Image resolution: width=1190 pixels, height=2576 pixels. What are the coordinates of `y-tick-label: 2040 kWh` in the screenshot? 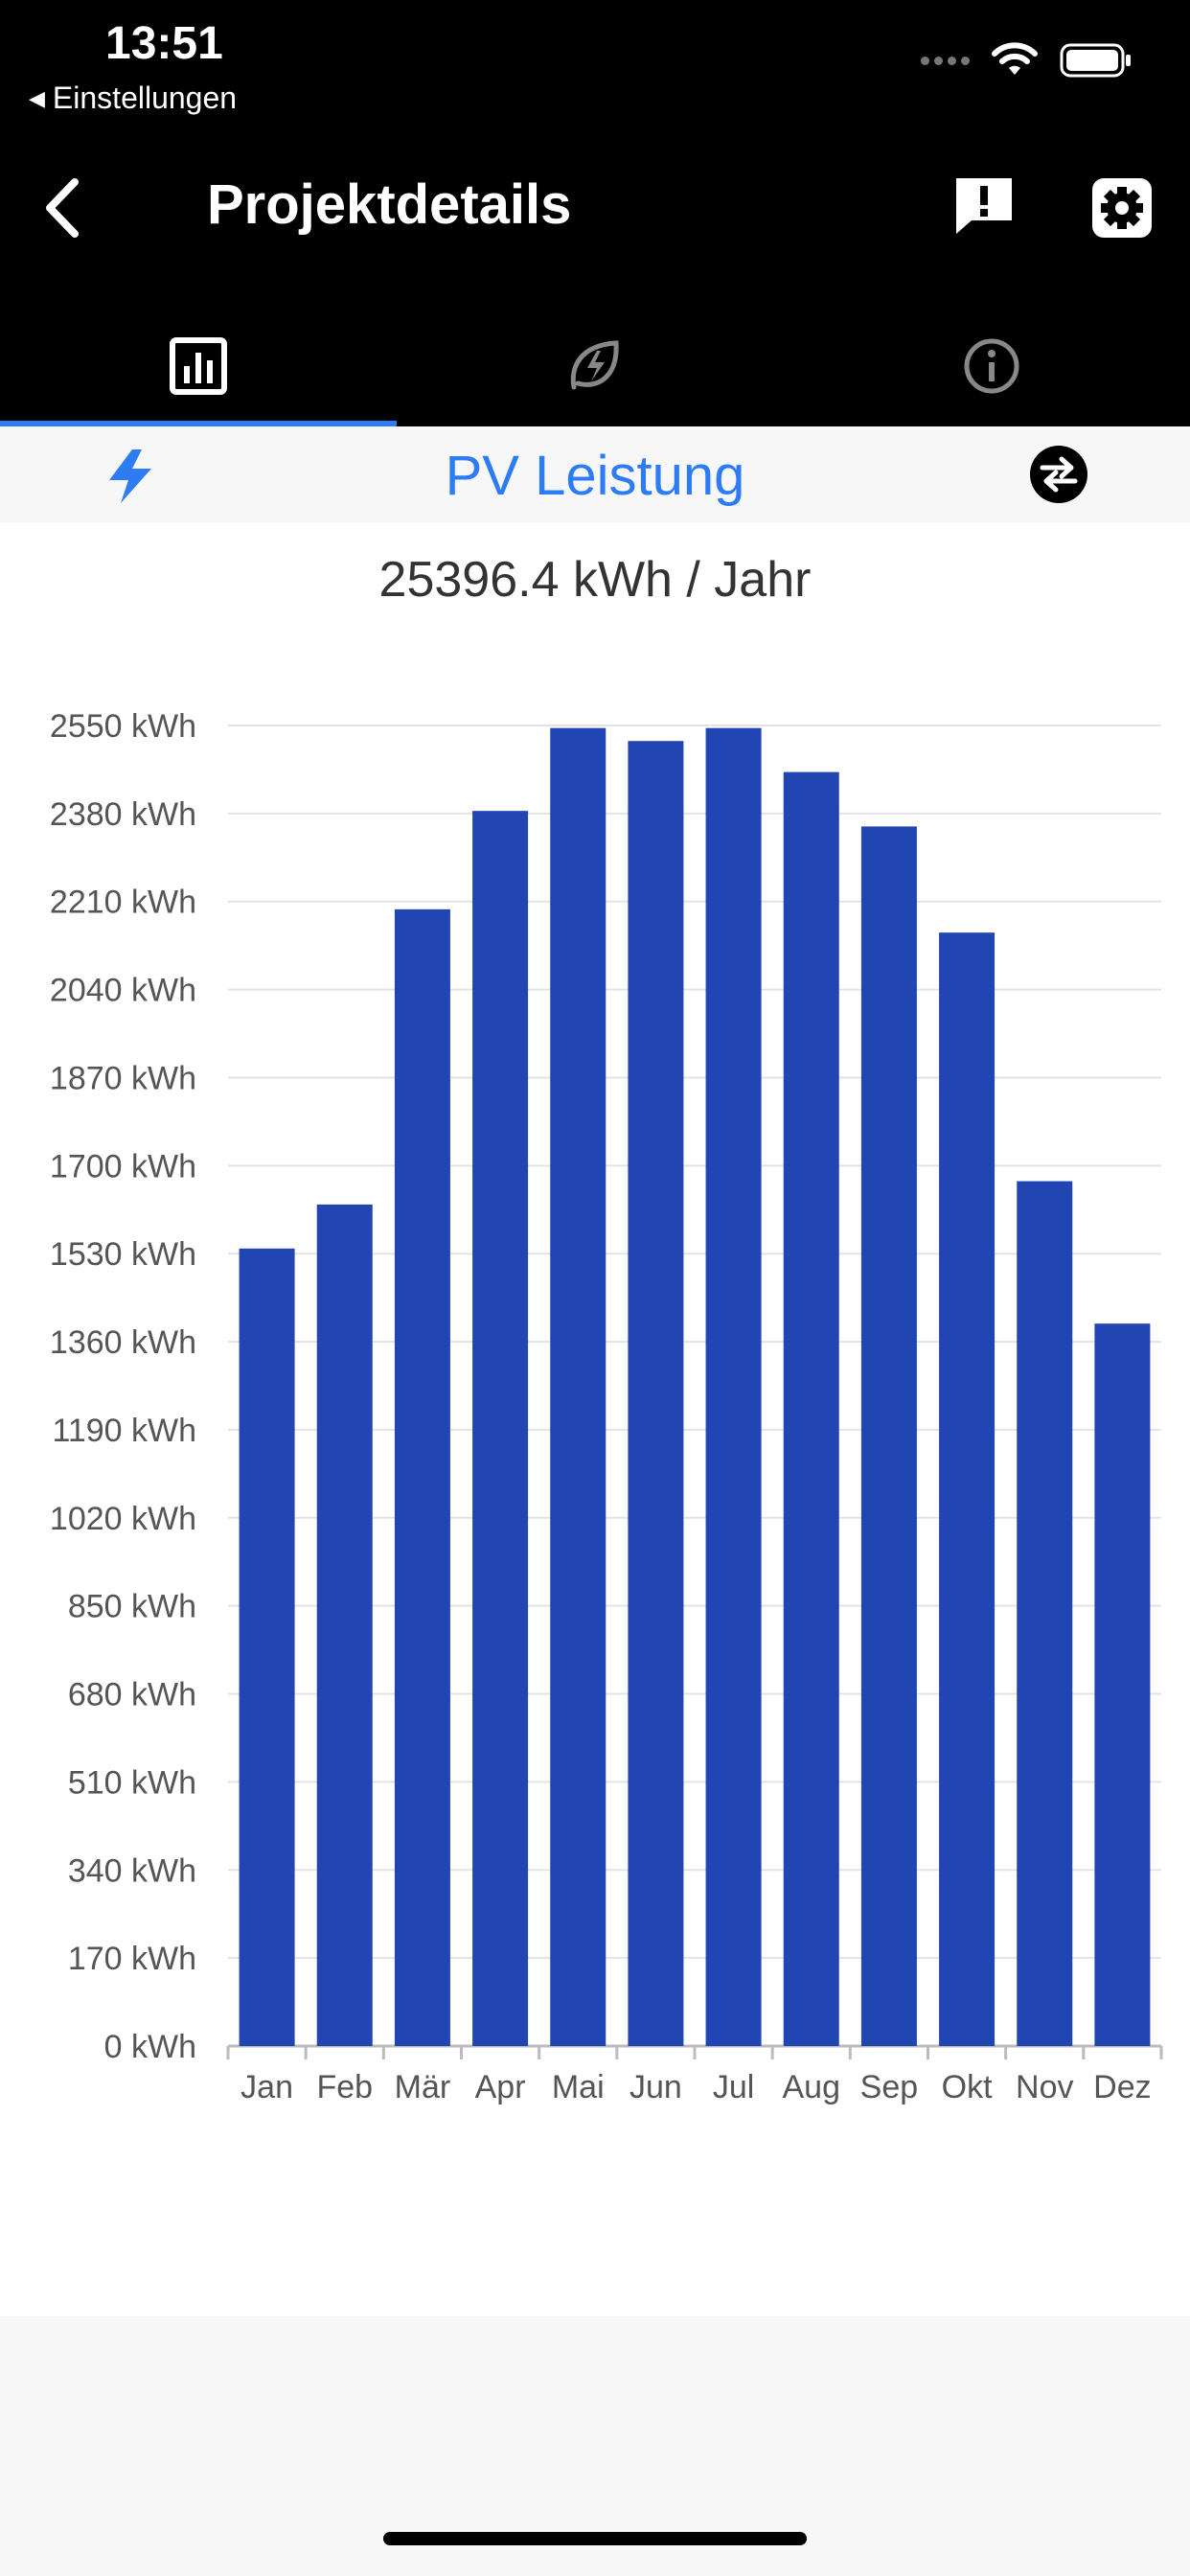 It's located at (123, 991).